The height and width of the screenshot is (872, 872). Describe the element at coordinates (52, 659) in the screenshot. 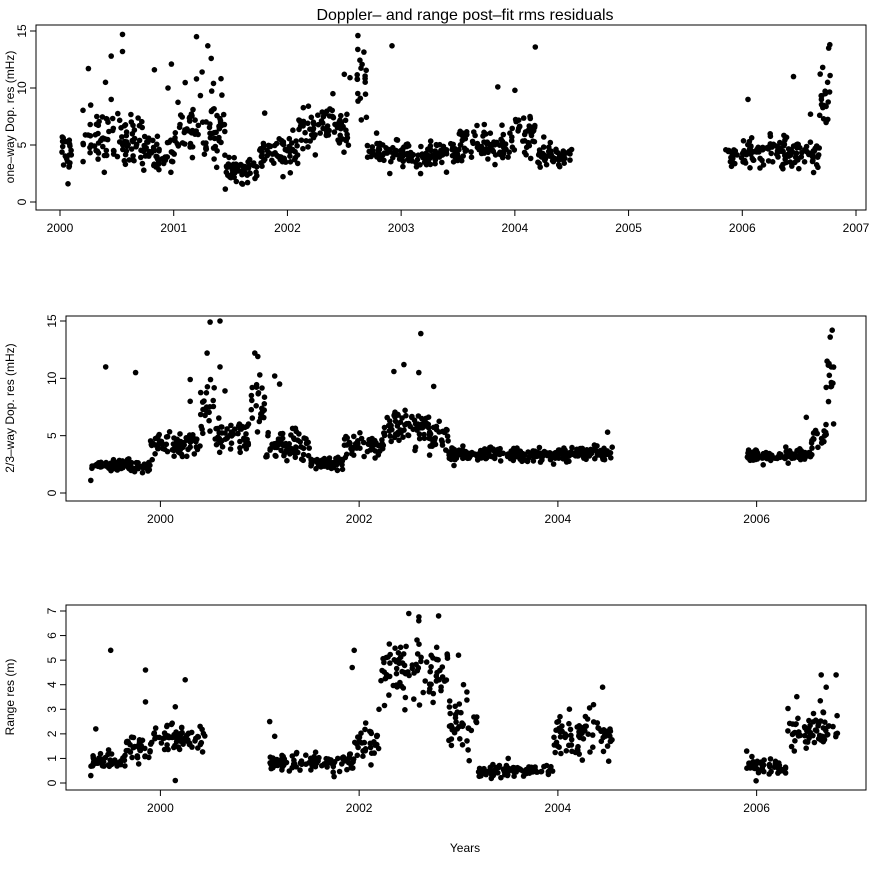

I see `y-tick-label: 5` at that location.